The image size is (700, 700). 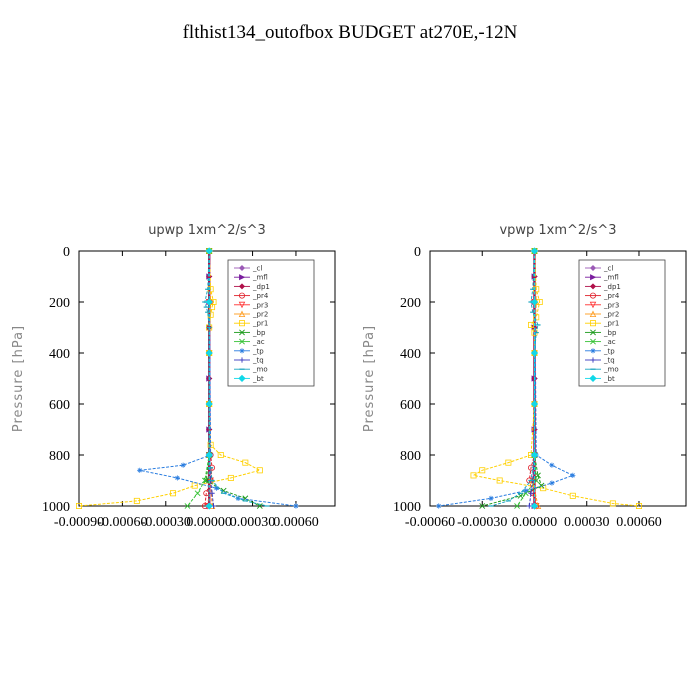 I want to click on y-tick-label: 0, so click(x=66, y=252).